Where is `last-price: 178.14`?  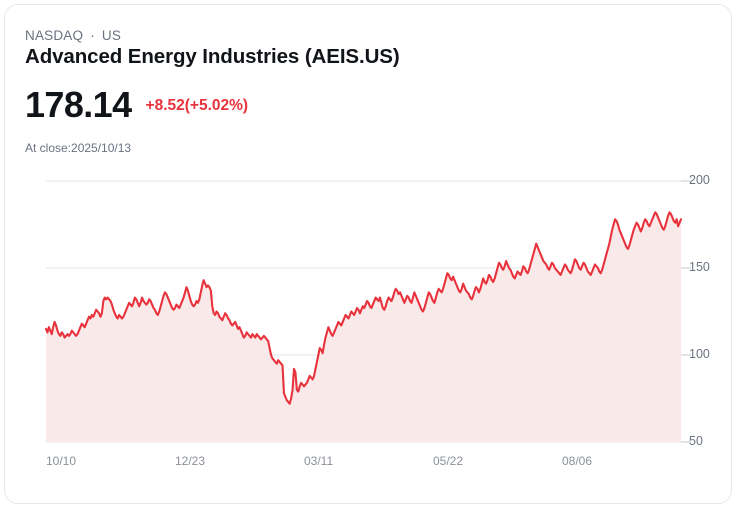
last-price: 178.14 is located at coordinates (78, 104).